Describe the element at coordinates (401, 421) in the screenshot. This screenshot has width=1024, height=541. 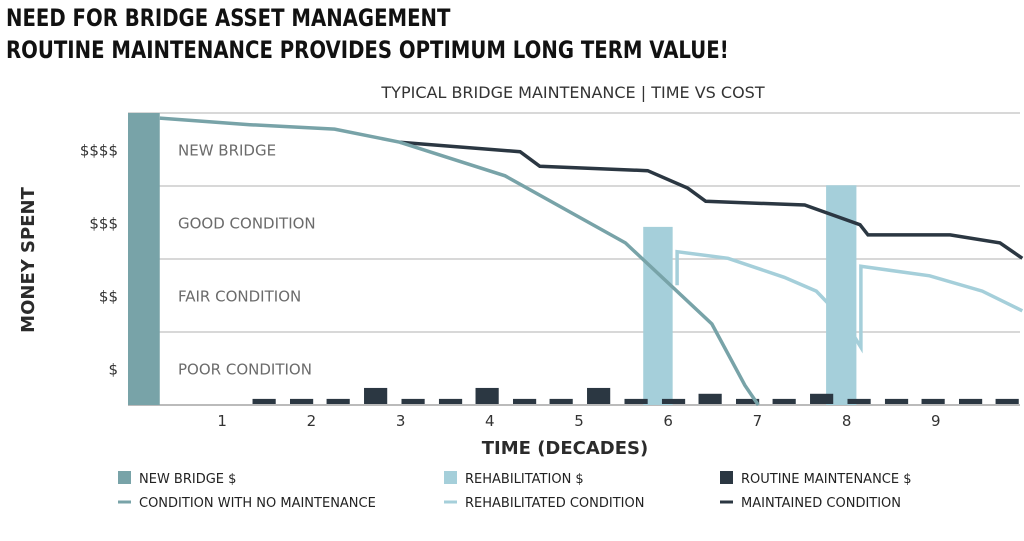
I see `x-tick-label: 3` at that location.